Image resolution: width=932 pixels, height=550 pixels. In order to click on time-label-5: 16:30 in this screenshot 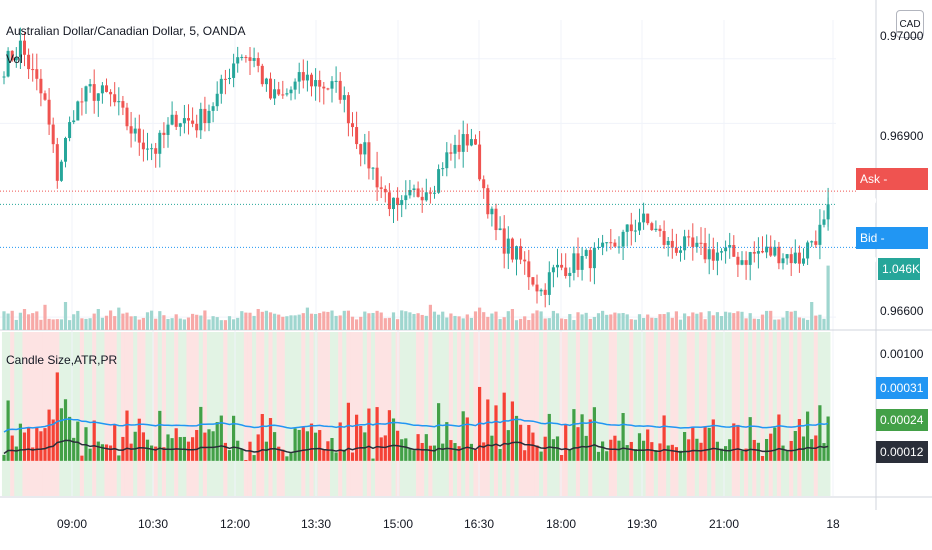, I will do `click(479, 524)`.